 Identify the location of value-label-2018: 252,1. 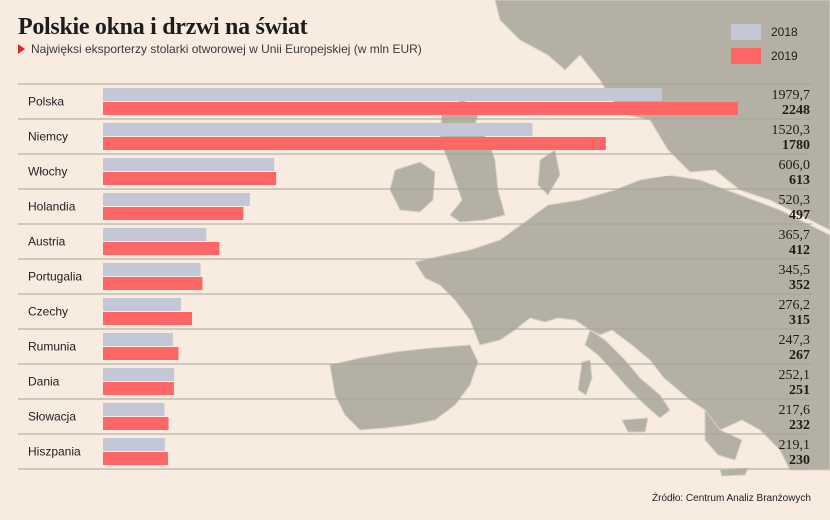
(795, 375).